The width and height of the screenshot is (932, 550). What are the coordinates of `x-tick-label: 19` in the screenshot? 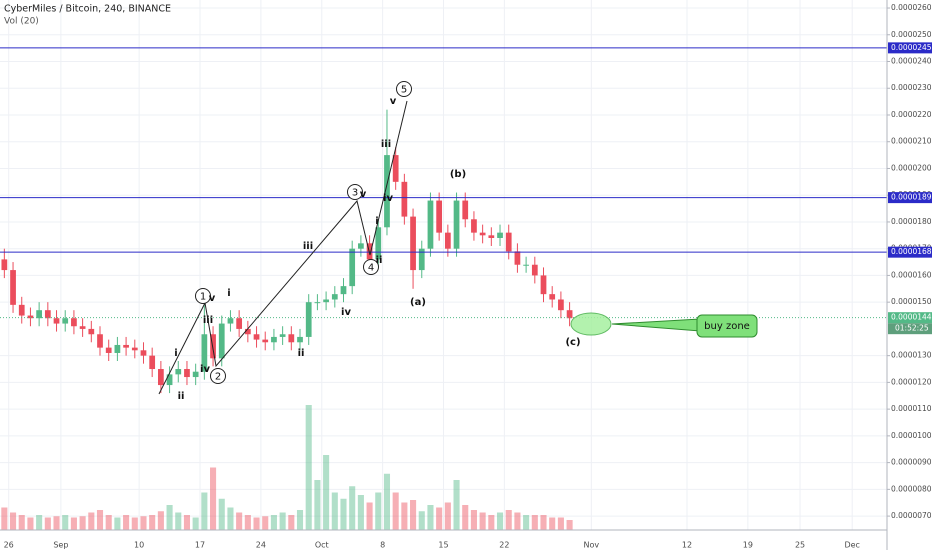 It's located at (748, 545).